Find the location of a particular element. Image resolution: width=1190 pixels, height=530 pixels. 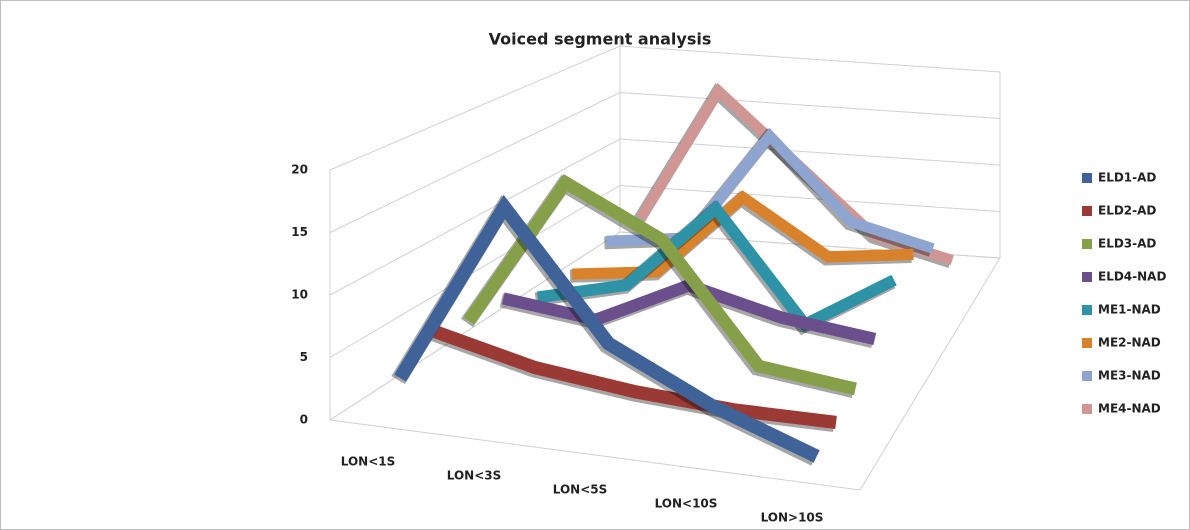

legend-label: ME3-NAD is located at coordinates (1129, 376).